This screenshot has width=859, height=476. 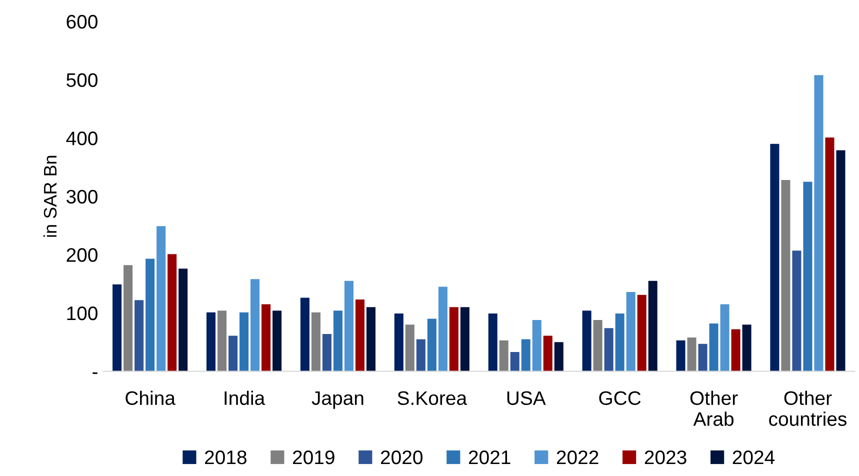 What do you see at coordinates (245, 398) in the screenshot?
I see `x-tick-label: India` at bounding box center [245, 398].